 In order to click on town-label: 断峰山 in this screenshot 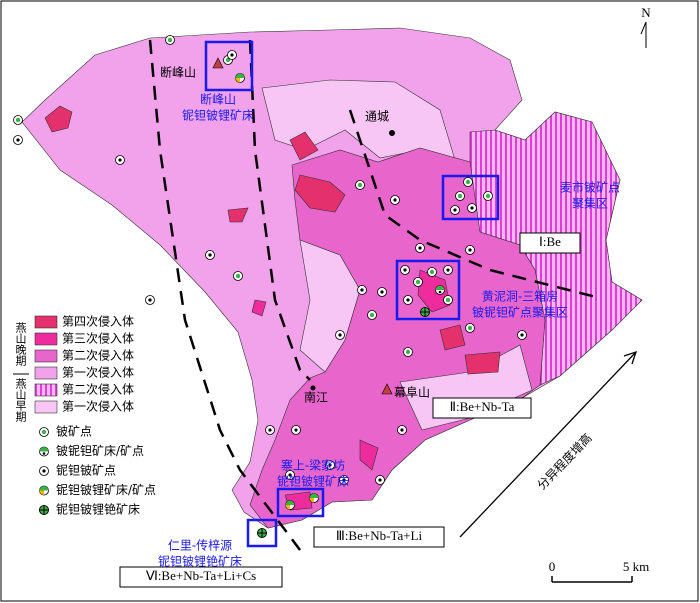, I will do `click(178, 72)`.